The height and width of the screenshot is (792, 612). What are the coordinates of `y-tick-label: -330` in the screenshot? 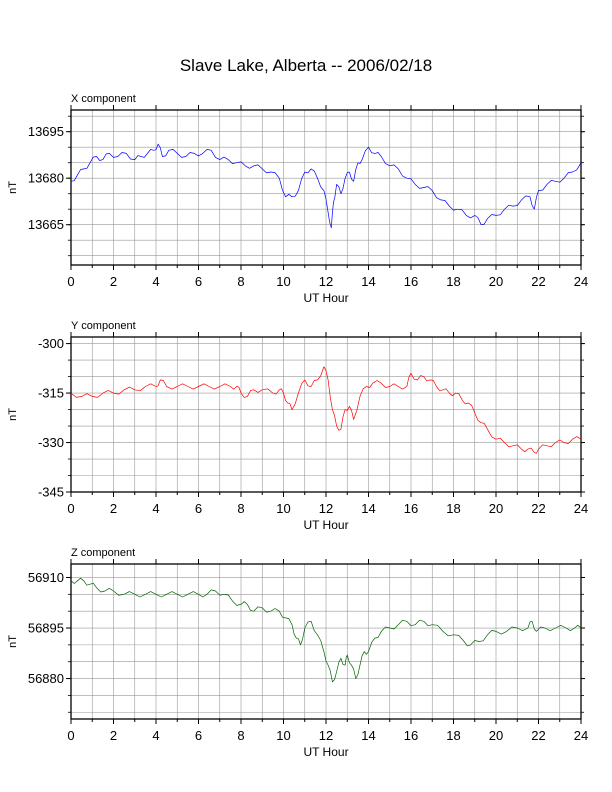 It's located at (51, 442).